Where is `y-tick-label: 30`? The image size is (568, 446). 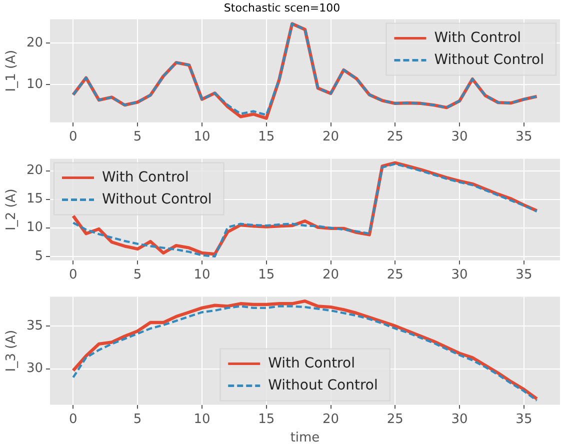
y-tick-label: 30 is located at coordinates (34, 368).